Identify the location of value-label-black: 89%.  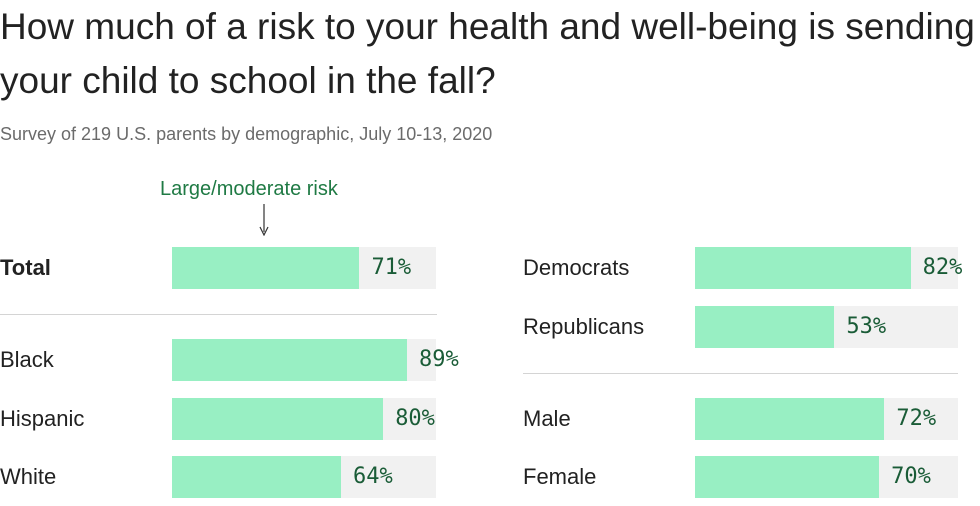
(438, 359).